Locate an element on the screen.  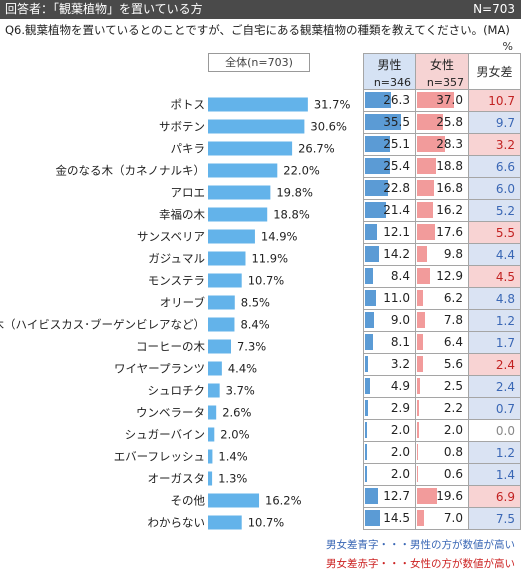
female-cell: 37.0 is located at coordinates (442, 100).